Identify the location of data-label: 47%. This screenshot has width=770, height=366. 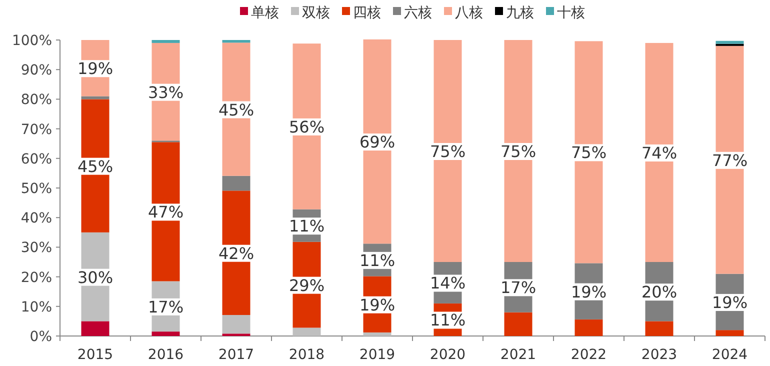
(166, 212).